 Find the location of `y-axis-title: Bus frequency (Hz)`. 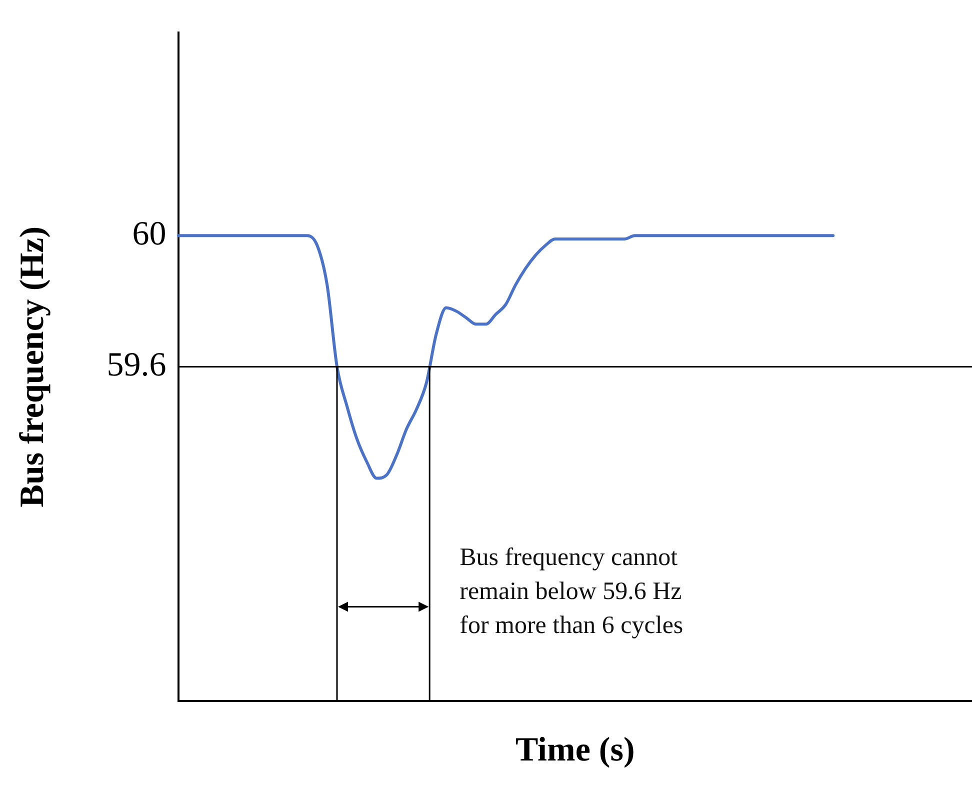

y-axis-title: Bus frequency (Hz) is located at coordinates (33, 367).